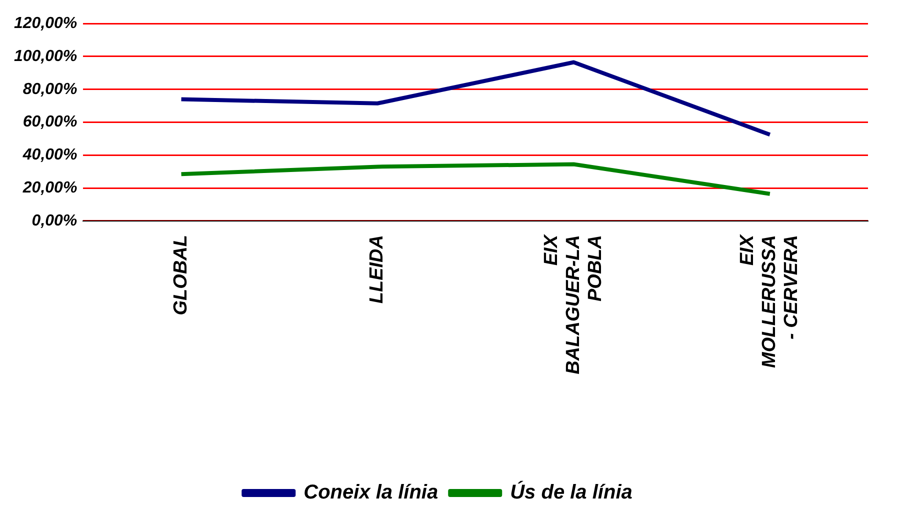 The image size is (924, 523). Describe the element at coordinates (55, 221) in the screenshot. I see `y-tick-label: 0,00%` at that location.